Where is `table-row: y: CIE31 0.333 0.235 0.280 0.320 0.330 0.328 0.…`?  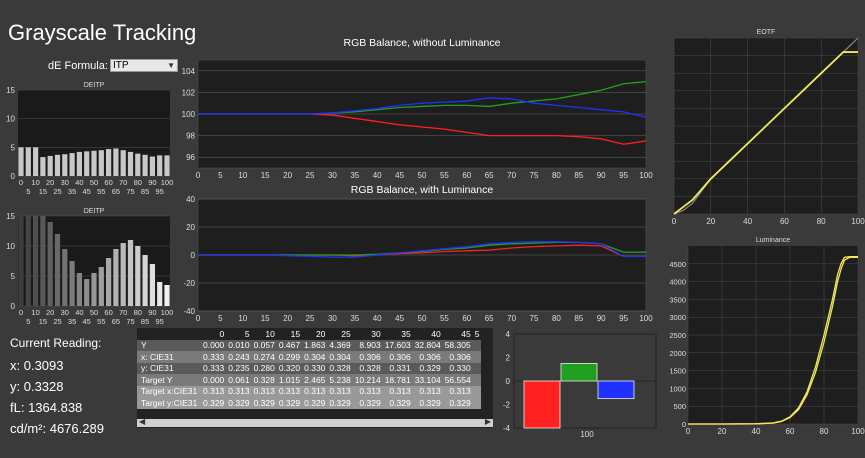
table-row: y: CIE31 0.333 0.235 0.280 0.320 0.330 0.328 0.… is located at coordinates (309, 368).